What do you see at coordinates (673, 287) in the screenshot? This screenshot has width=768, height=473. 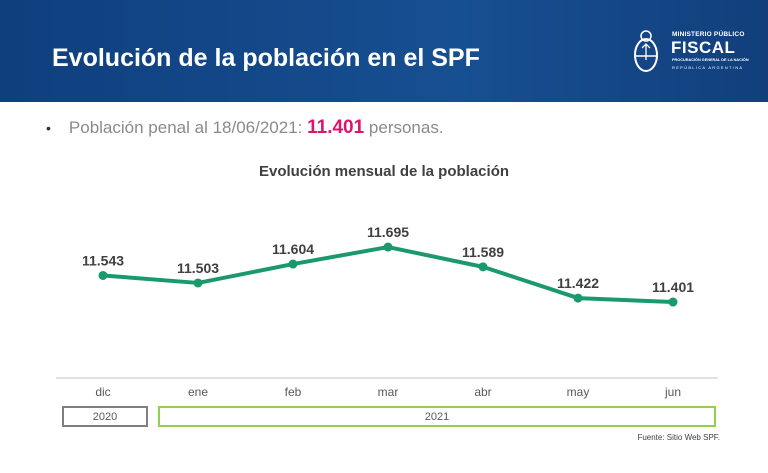 I see `data-label: 11.401` at bounding box center [673, 287].